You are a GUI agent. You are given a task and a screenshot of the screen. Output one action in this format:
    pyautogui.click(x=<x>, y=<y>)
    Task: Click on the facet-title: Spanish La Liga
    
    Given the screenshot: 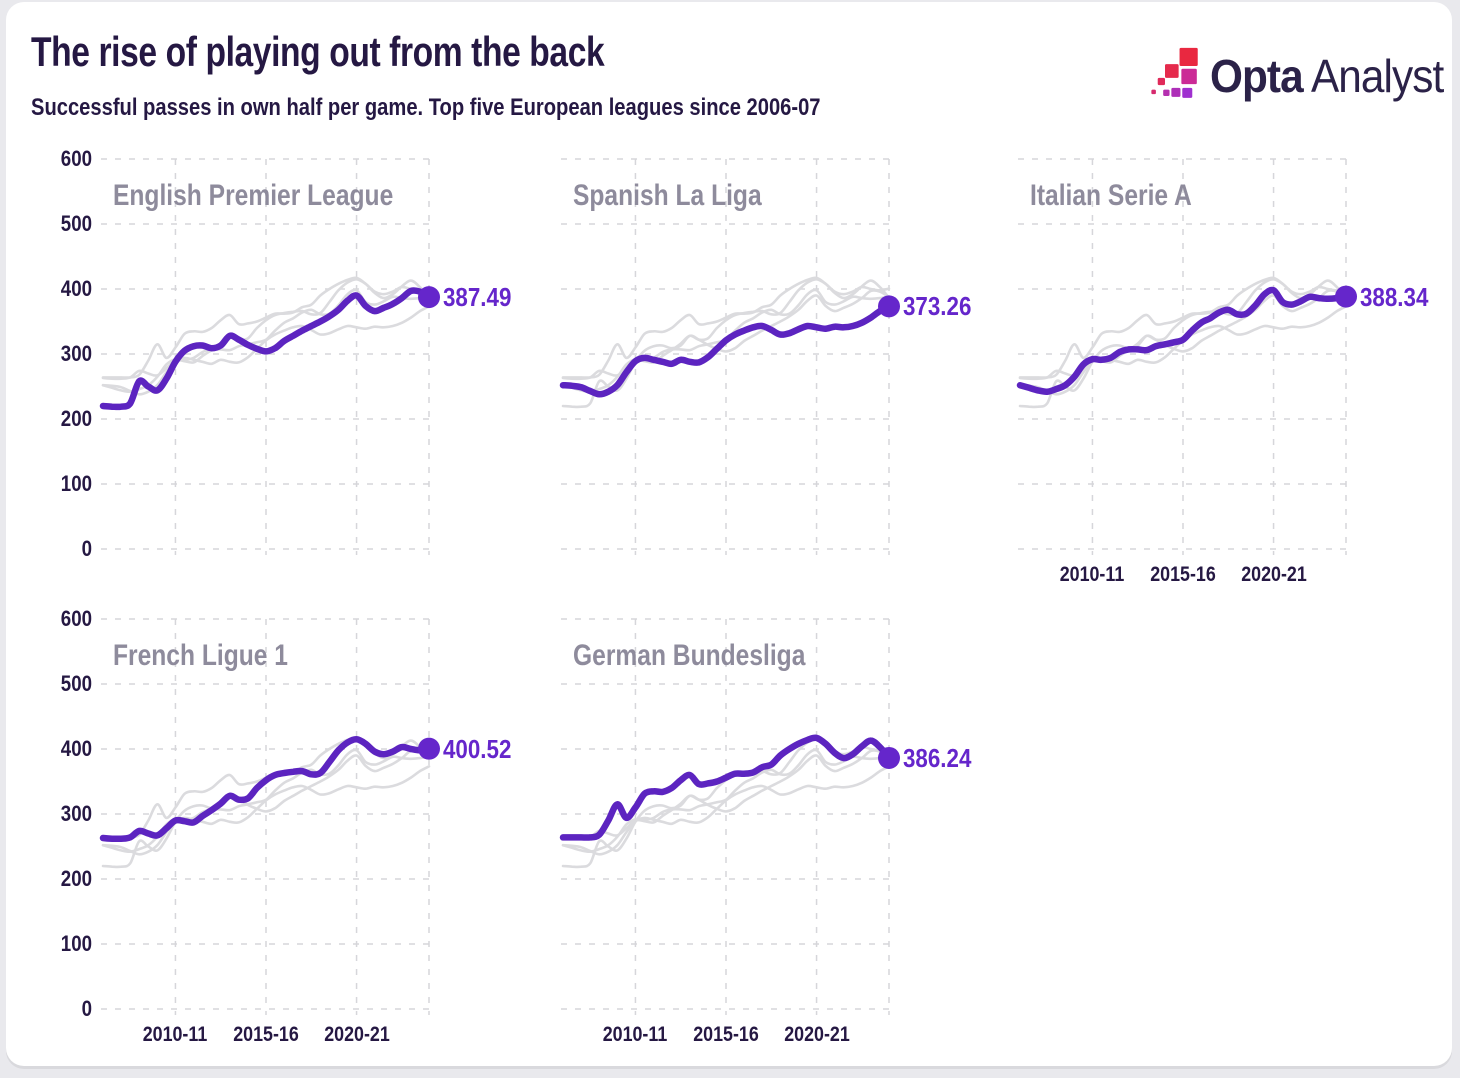 What is the action you would take?
    pyautogui.click(x=667, y=195)
    